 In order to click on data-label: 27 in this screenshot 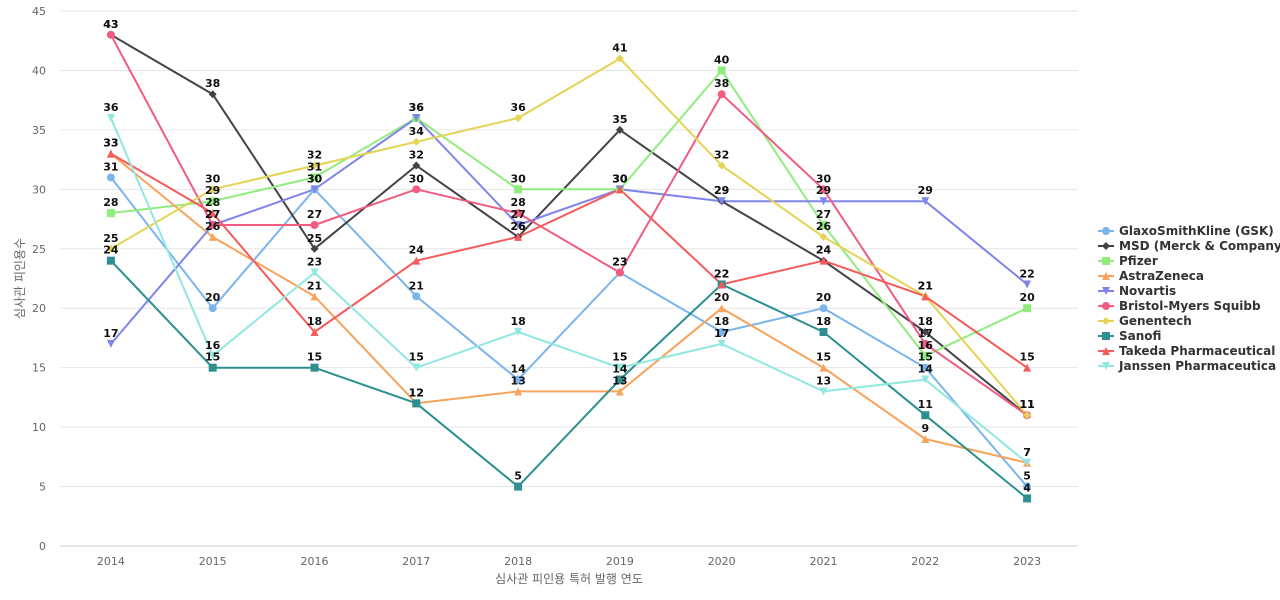, I will do `click(823, 214)`.